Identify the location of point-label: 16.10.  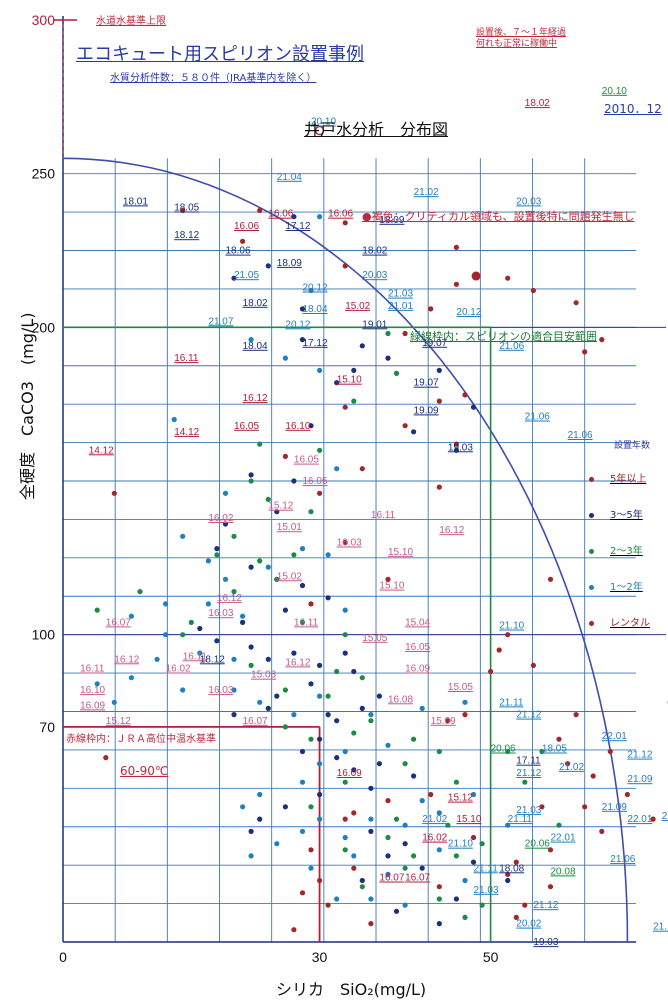
(297, 426).